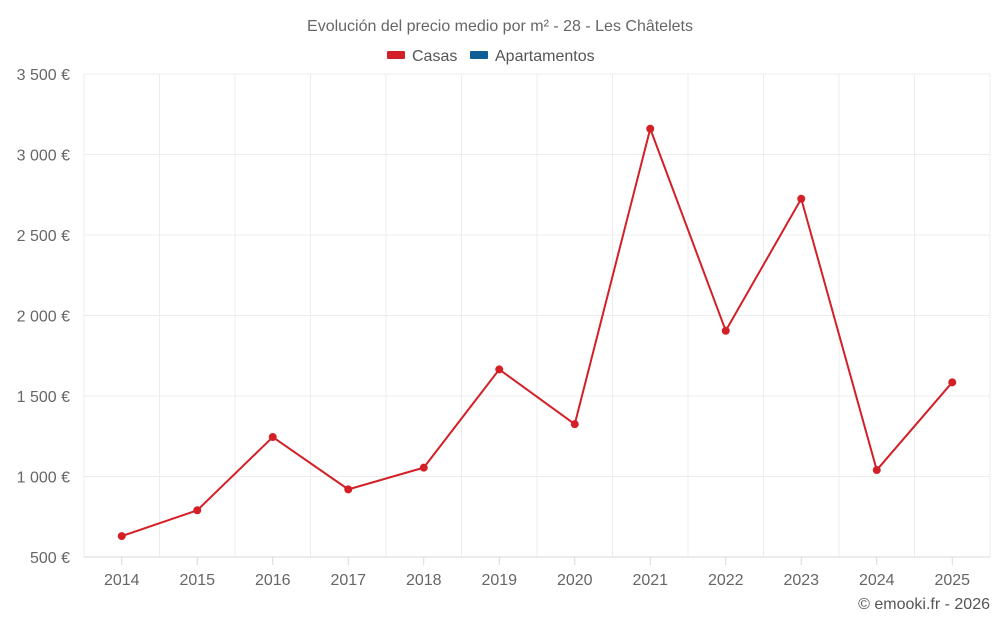 Image resolution: width=1000 pixels, height=625 pixels. What do you see at coordinates (952, 580) in the screenshot?
I see `x-tick-label: 2025` at bounding box center [952, 580].